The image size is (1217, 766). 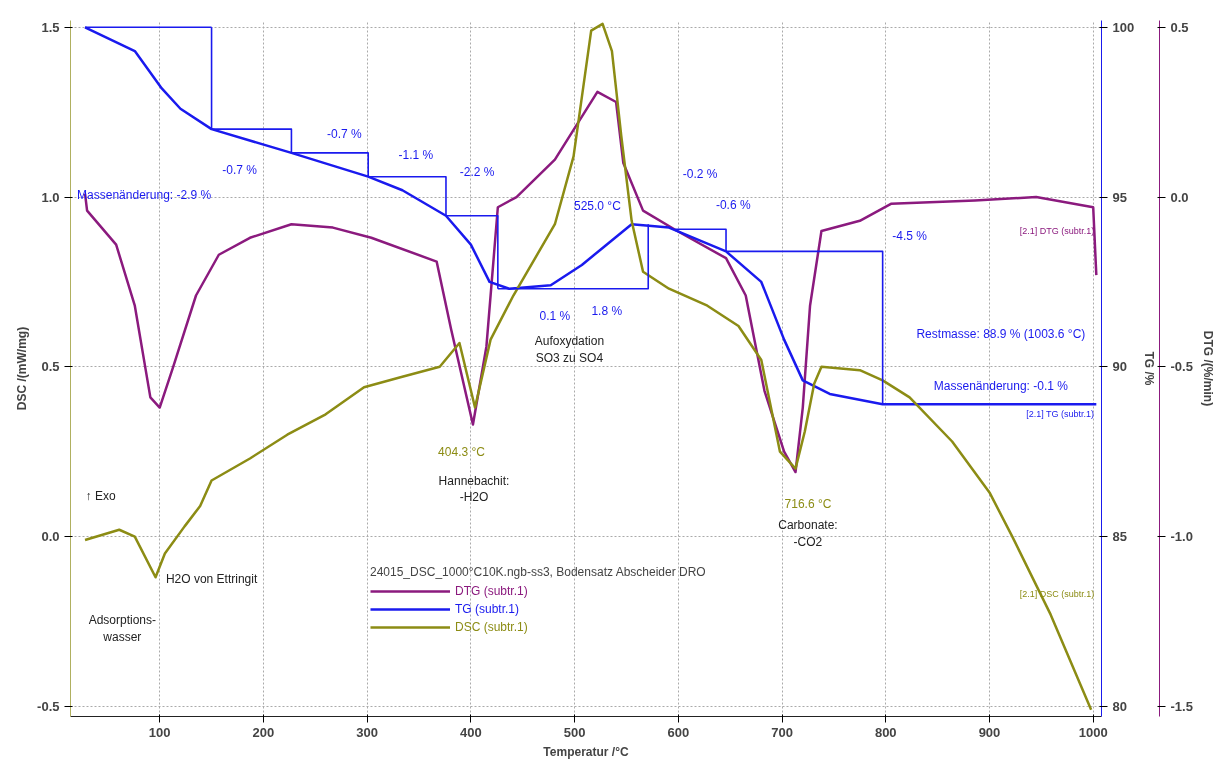 What do you see at coordinates (1181, 706) in the screenshot?
I see `y3-tick-label: -1.5` at bounding box center [1181, 706].